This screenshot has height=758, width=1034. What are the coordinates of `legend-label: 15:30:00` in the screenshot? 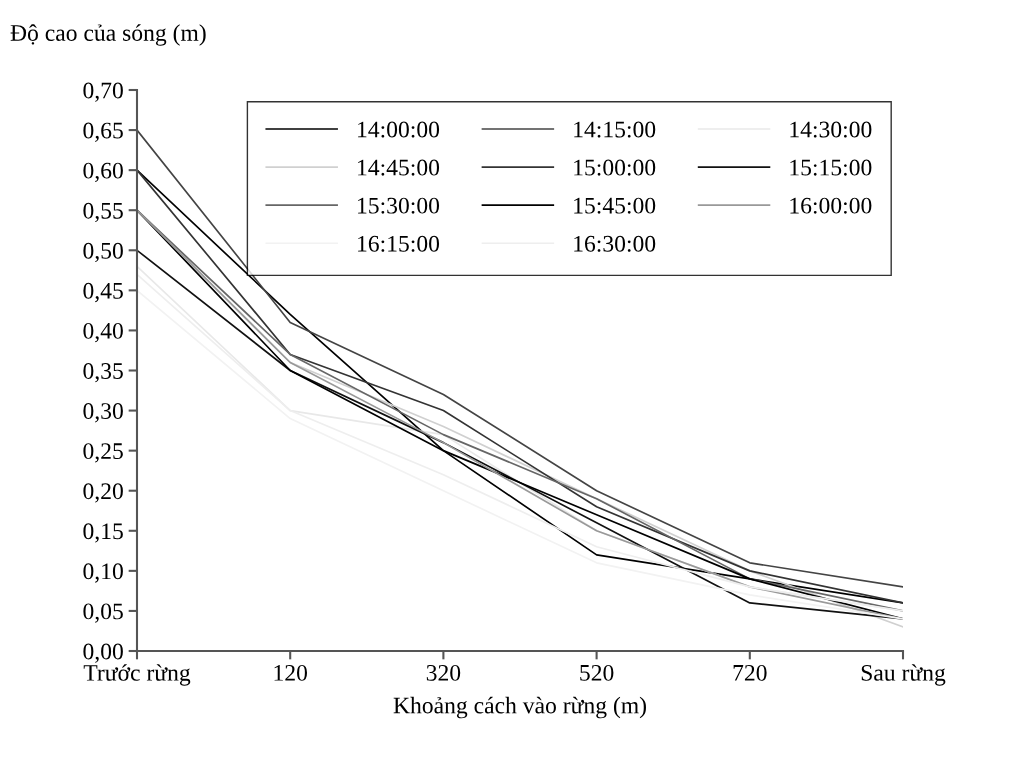 It's located at (399, 205).